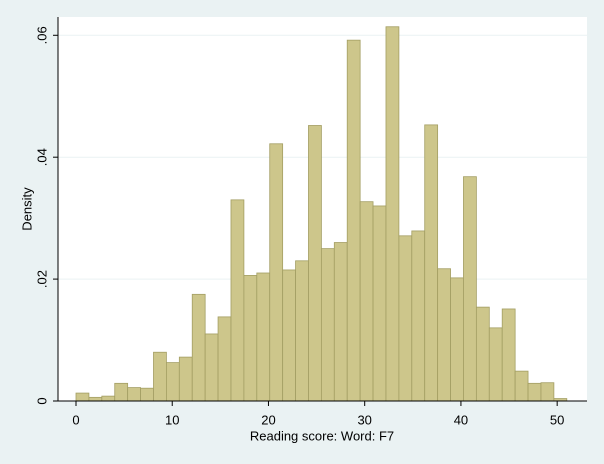 Image resolution: width=604 pixels, height=464 pixels. I want to click on y-axis-title: Density, so click(26, 209).